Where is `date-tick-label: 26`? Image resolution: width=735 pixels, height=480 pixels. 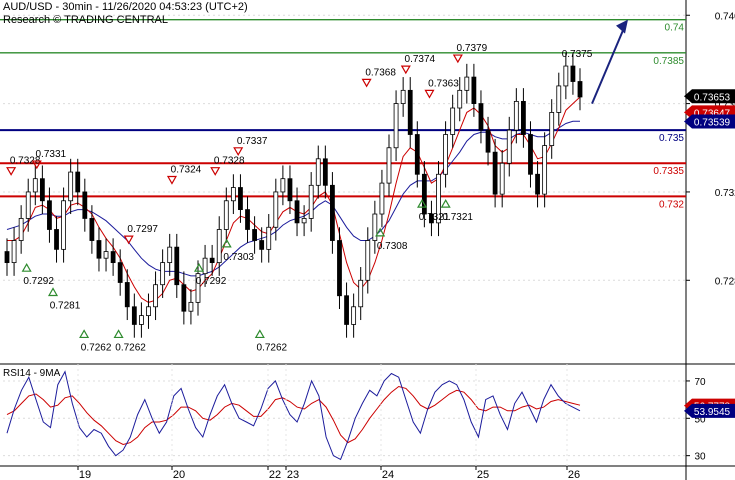
date-tick-label: 26 is located at coordinates (574, 474).